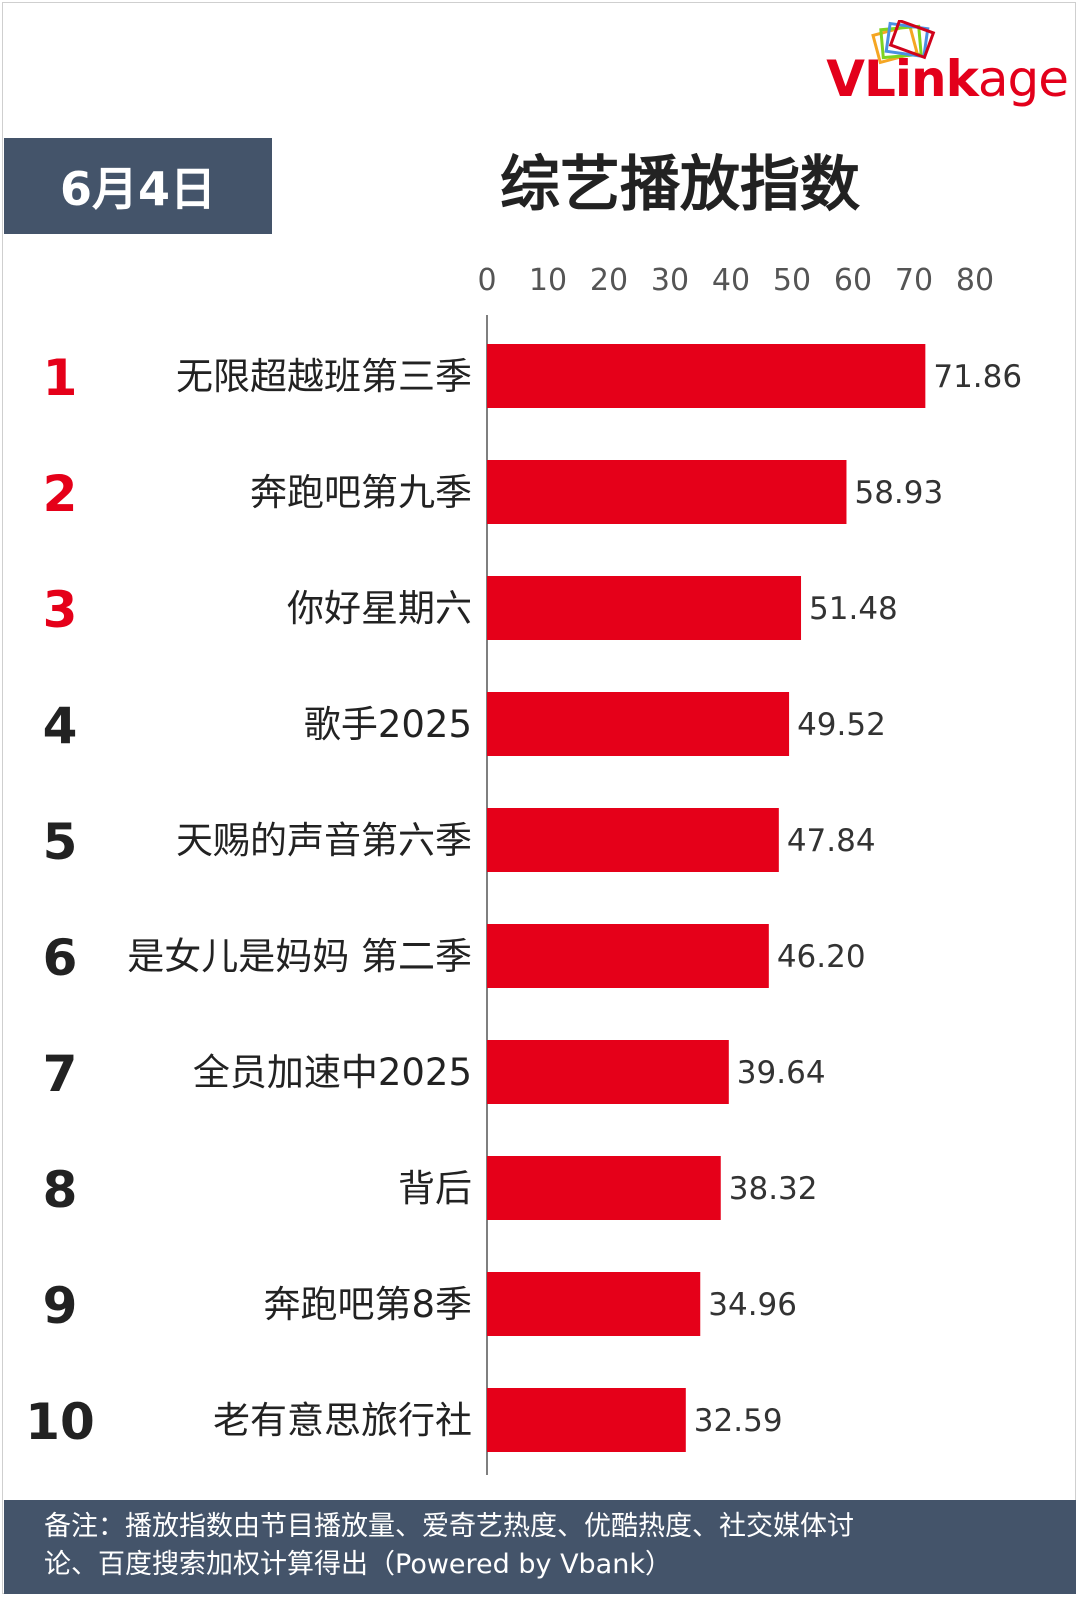 The image size is (1080, 1598). I want to click on x-tick-label: 80, so click(975, 280).